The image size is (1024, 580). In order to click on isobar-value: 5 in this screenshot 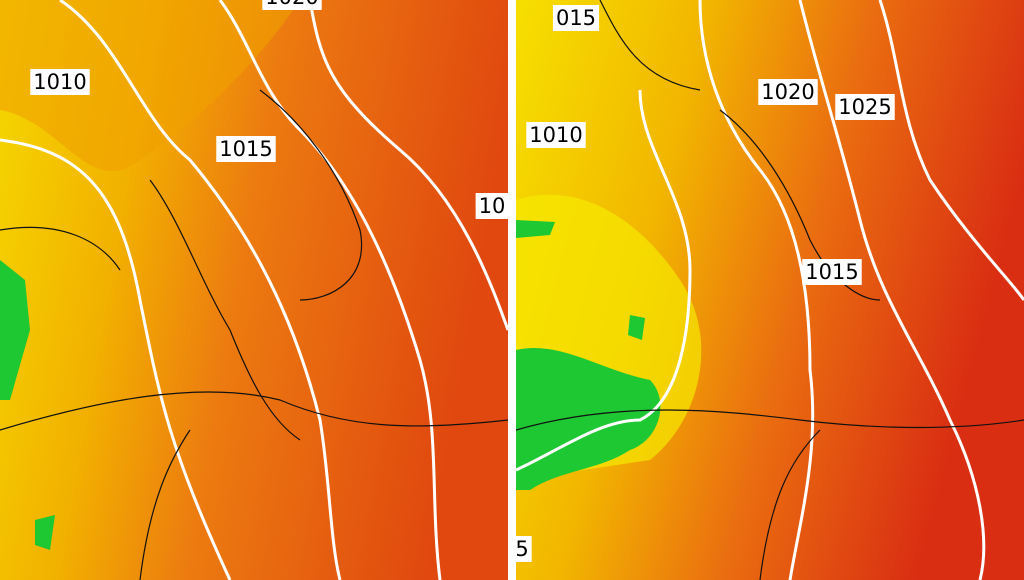, I will do `click(521, 549)`.